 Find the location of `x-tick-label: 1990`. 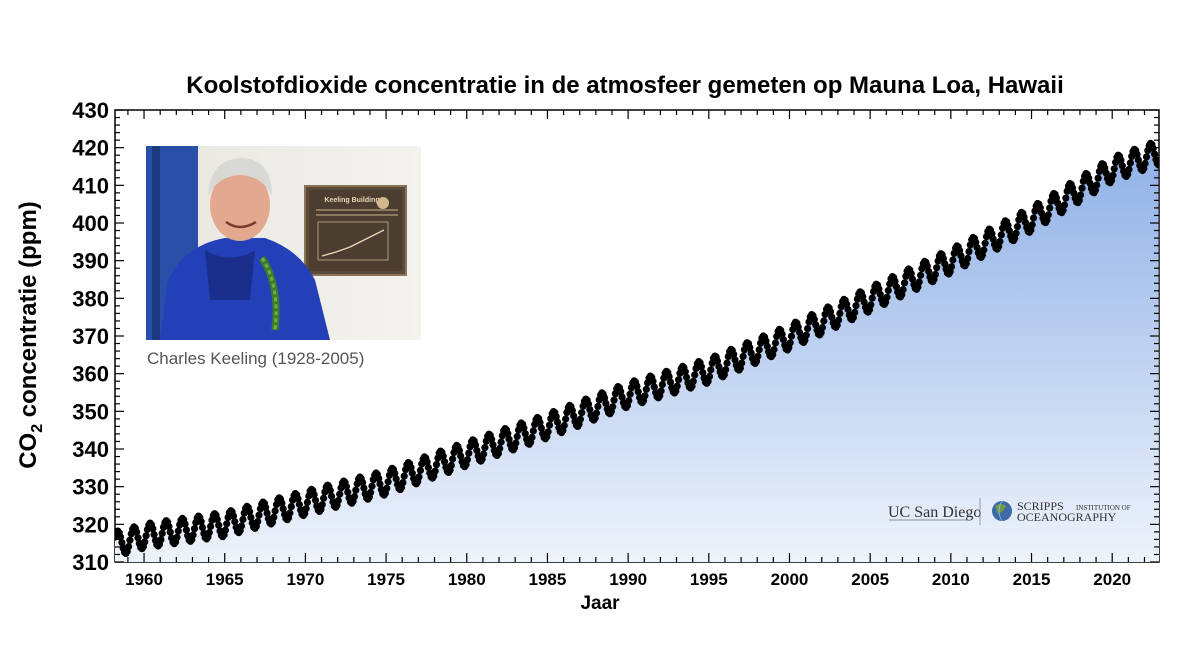

x-tick-label: 1990 is located at coordinates (628, 579).